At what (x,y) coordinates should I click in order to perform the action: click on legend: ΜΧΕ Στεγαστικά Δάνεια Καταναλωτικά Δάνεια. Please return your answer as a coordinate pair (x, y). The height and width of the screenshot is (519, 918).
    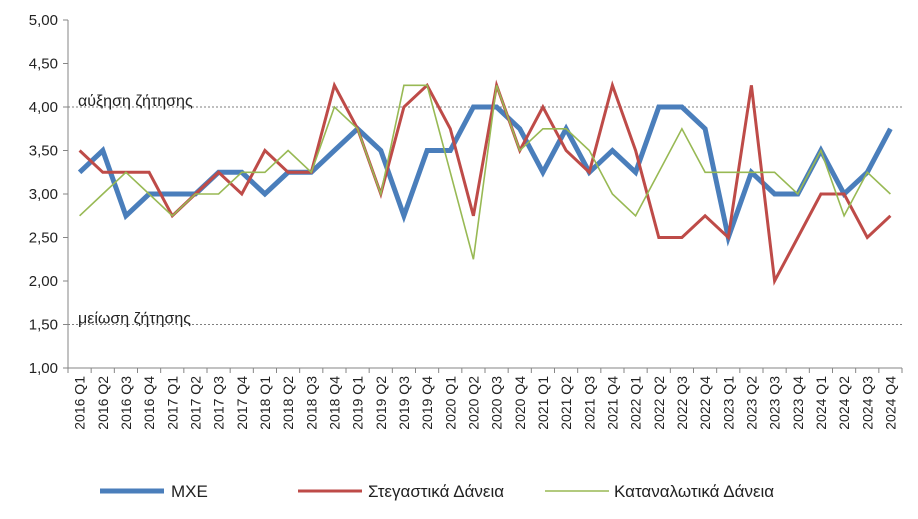
    Looking at the image, I should click on (437, 491).